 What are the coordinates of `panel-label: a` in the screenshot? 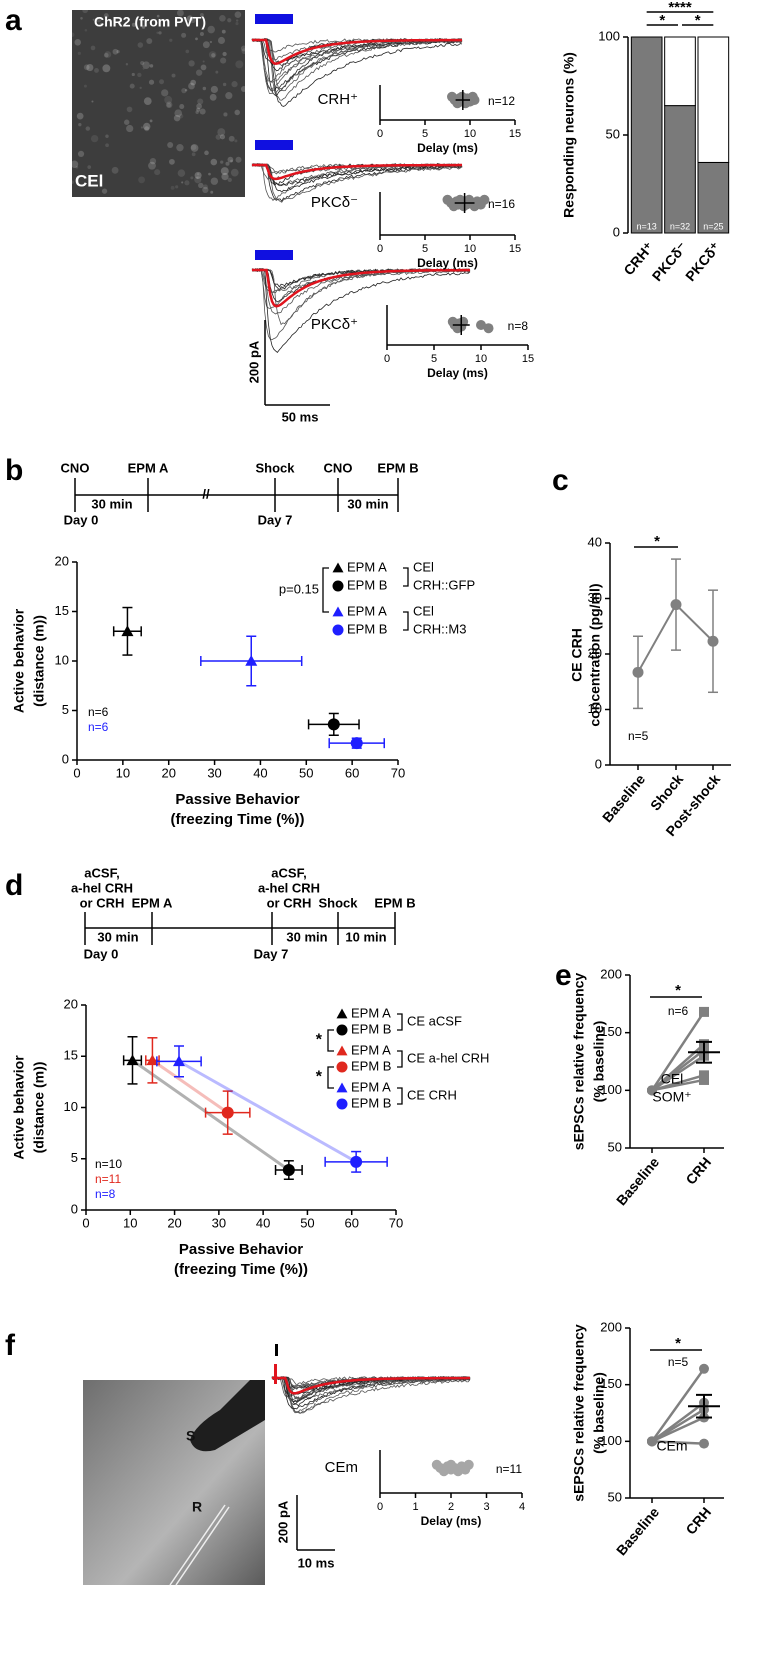 It's located at (13, 20).